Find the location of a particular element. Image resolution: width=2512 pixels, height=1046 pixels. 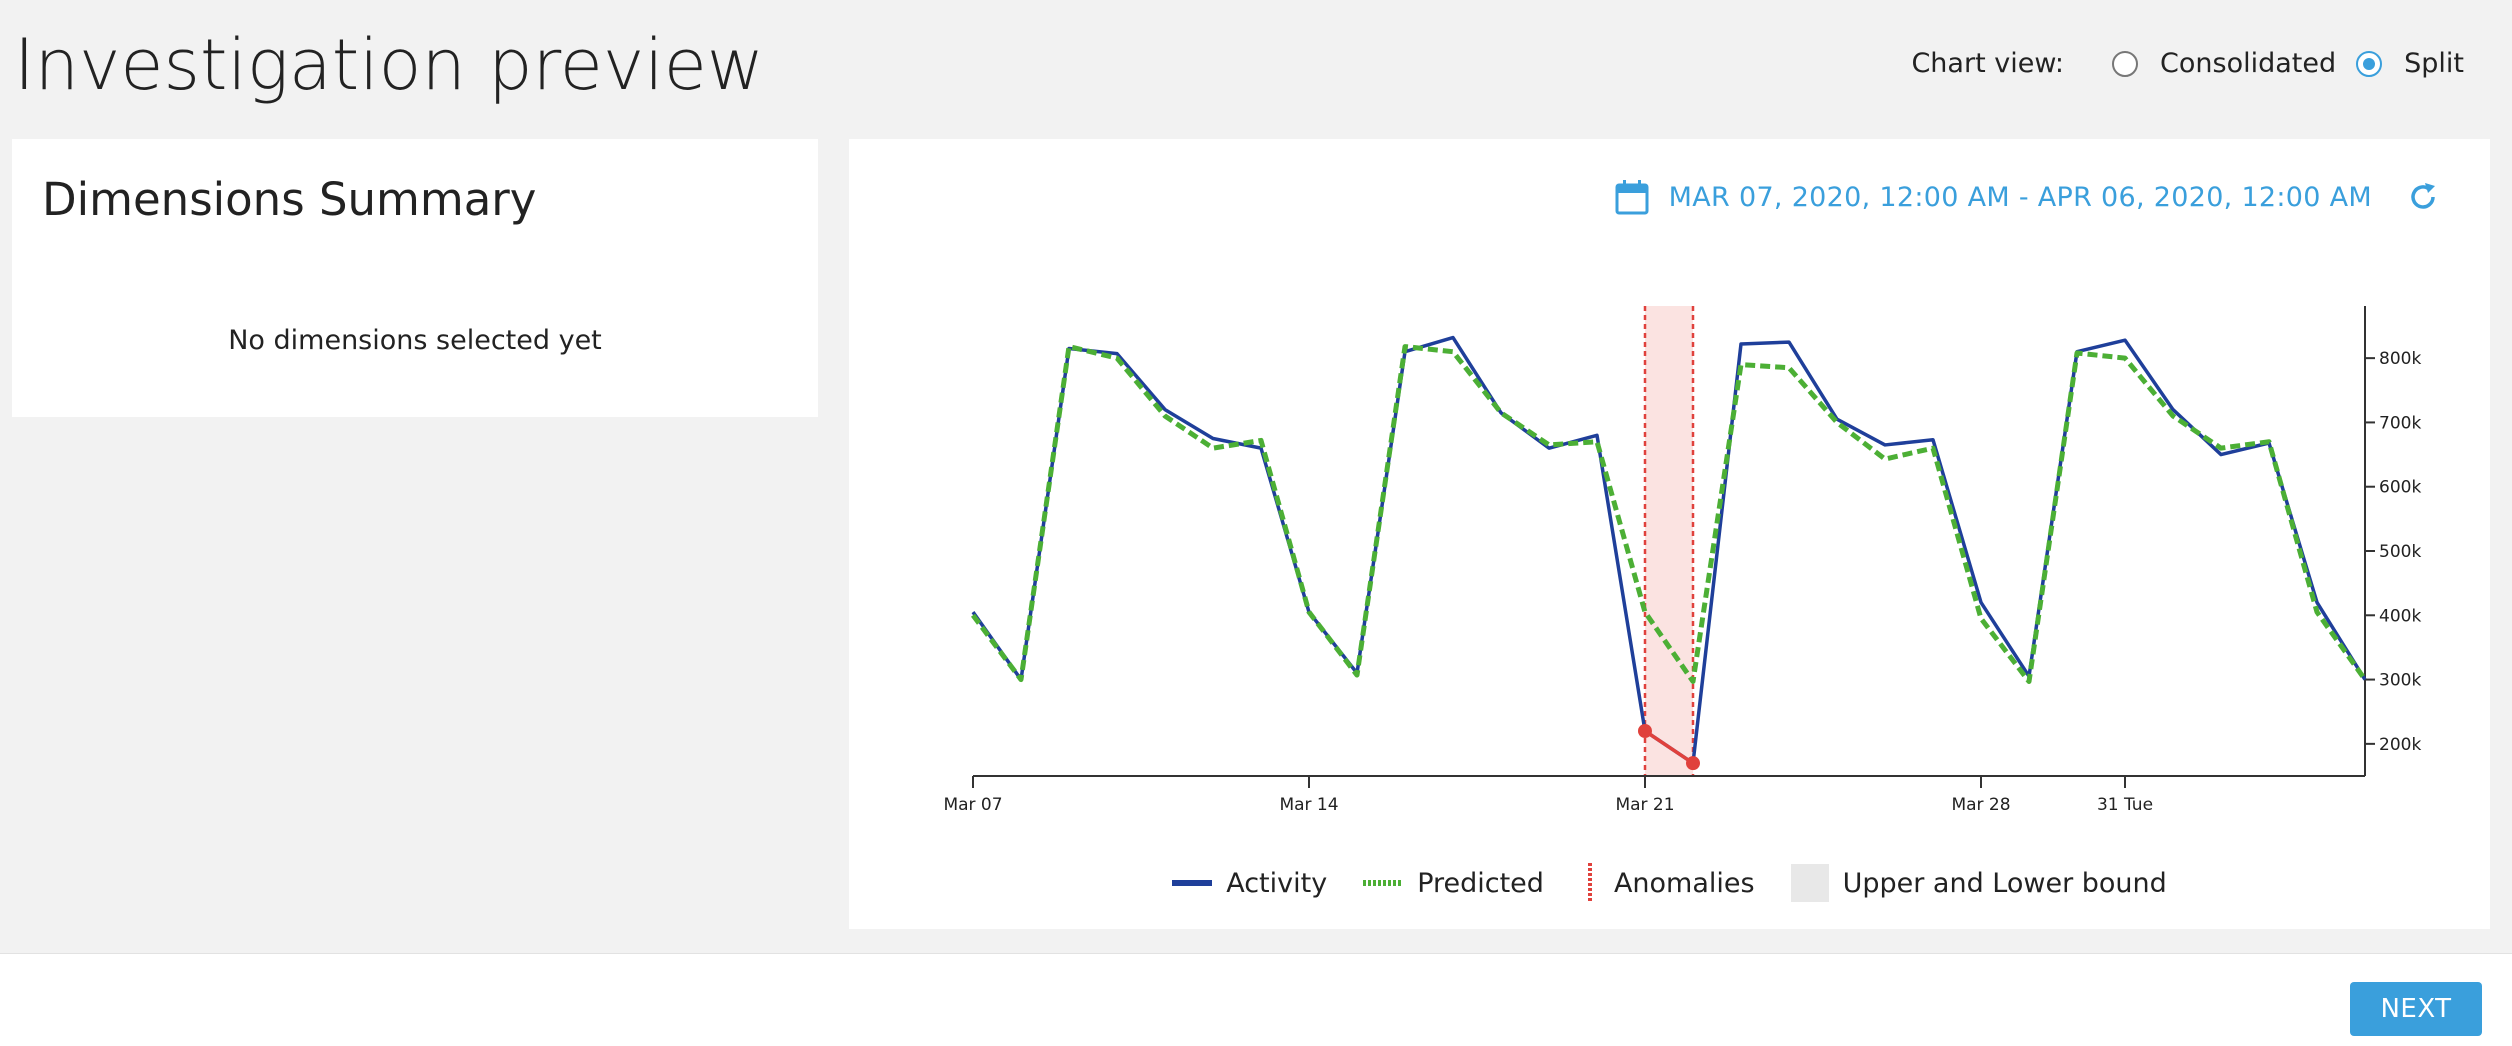

legend-item-activity: Activity is located at coordinates (1249, 883).